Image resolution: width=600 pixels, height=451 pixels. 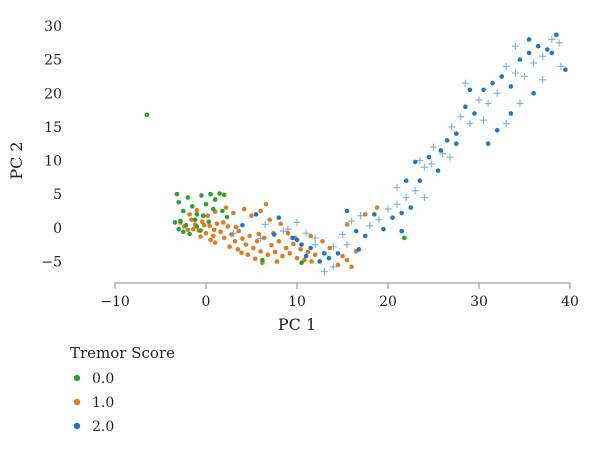 What do you see at coordinates (51, 144) in the screenshot?
I see `y-ticks: −5 0 5 10 15 20 25 30` at bounding box center [51, 144].